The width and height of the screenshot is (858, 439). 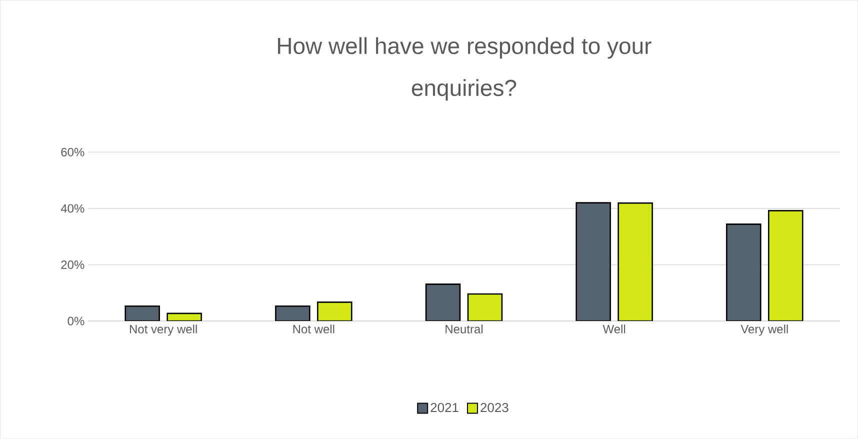 I want to click on y-tick-label: 0%, so click(x=76, y=321).